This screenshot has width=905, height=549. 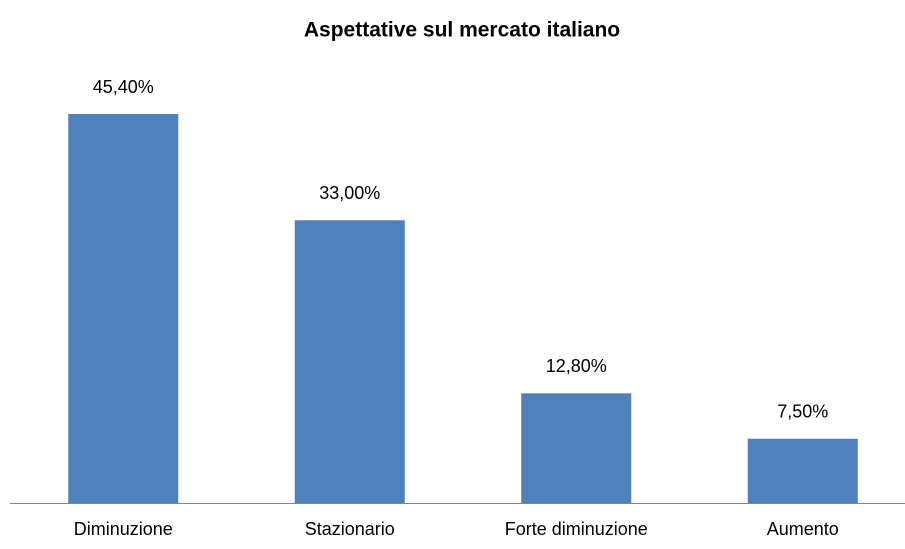 What do you see at coordinates (803, 529) in the screenshot?
I see `x-tick-label: Aumento` at bounding box center [803, 529].